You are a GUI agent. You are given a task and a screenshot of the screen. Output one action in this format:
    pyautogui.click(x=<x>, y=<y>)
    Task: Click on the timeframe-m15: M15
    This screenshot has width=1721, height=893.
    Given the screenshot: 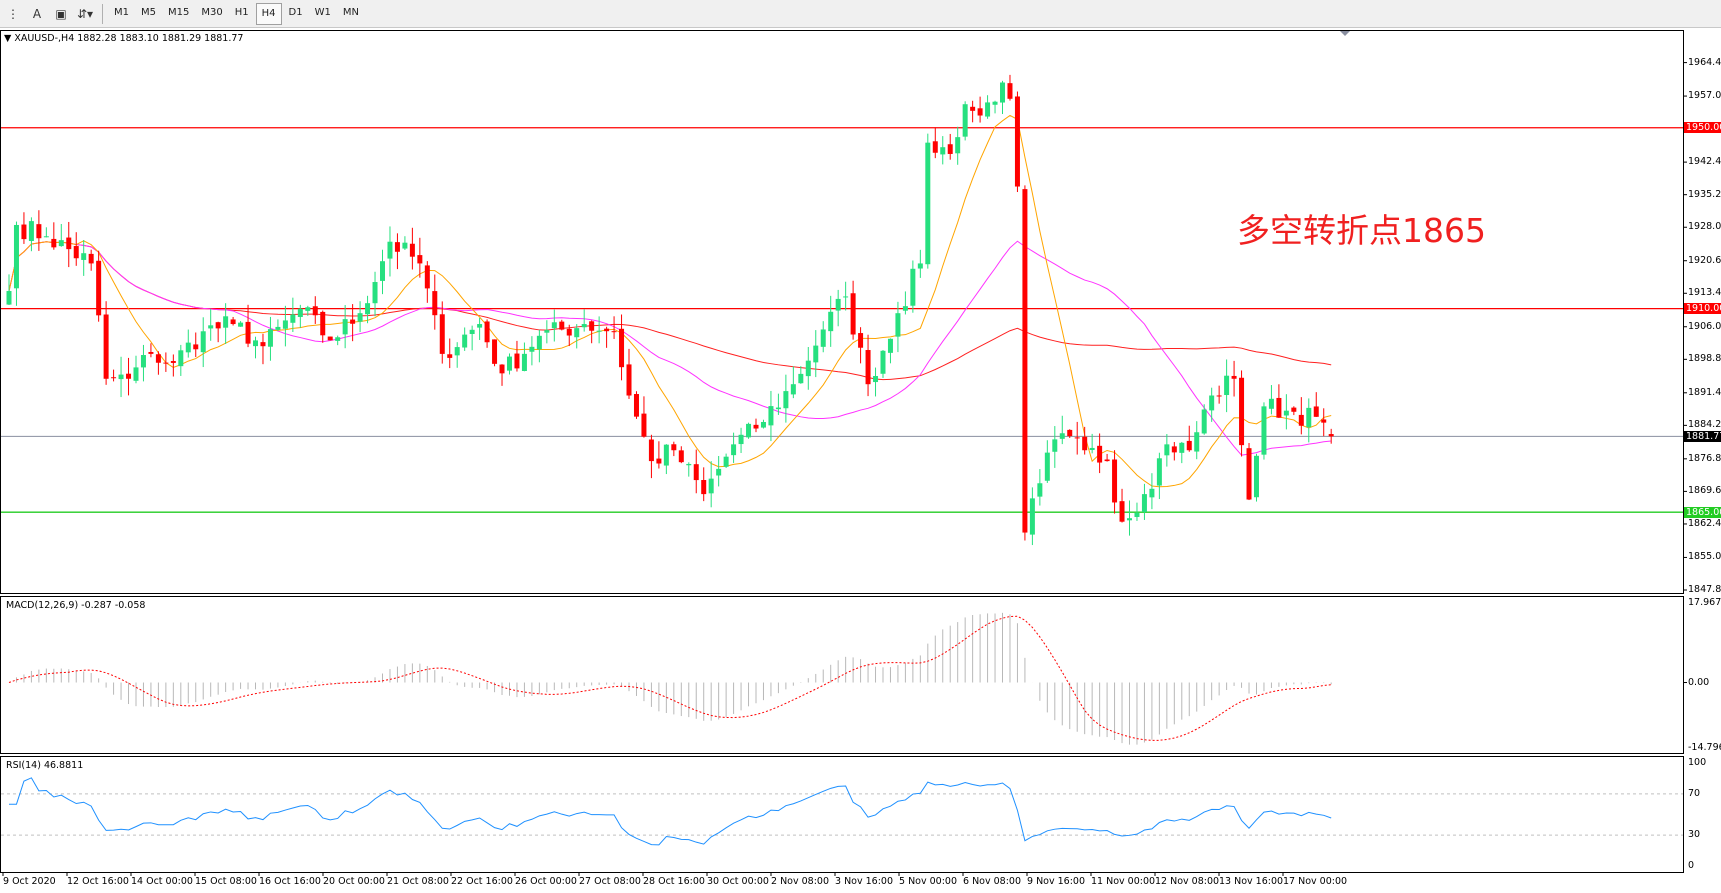 What is the action you would take?
    pyautogui.click(x=179, y=12)
    